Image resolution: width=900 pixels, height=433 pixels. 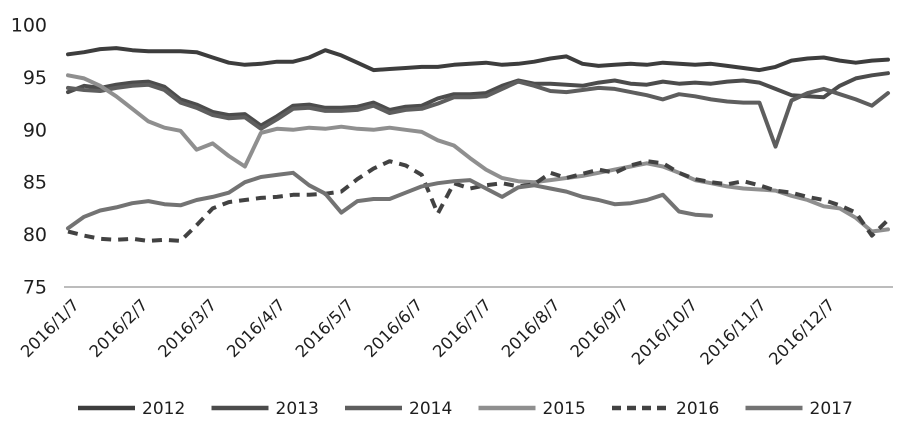 I want to click on legend-label-2017: 2017, so click(x=831, y=409).